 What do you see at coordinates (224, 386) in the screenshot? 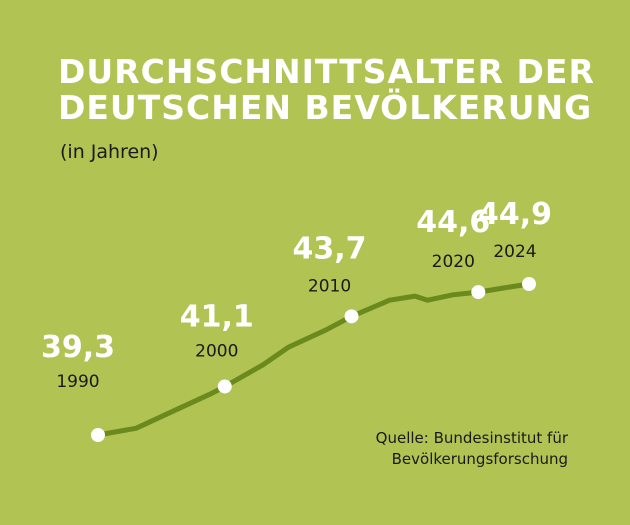
I see `data-point-2000` at bounding box center [224, 386].